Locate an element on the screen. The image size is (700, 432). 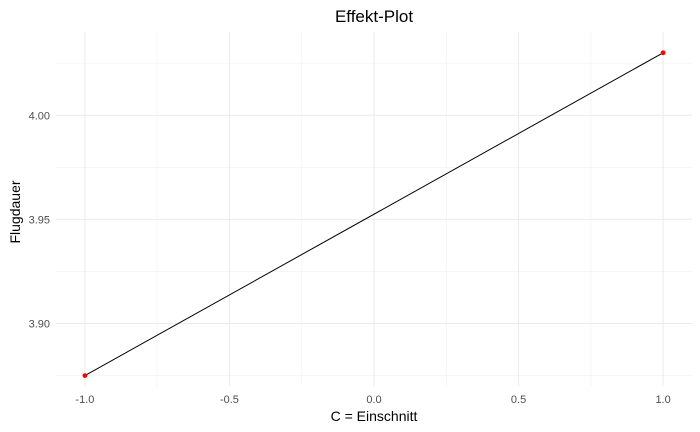
y-tick-labels: 3.90 3.95 4.00 is located at coordinates (39, 220).